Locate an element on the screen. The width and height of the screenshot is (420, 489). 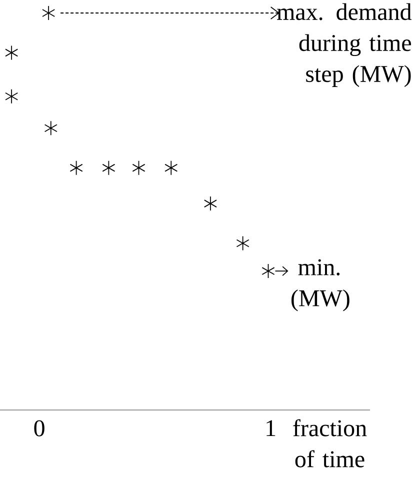
x-axis-title: fraction of time is located at coordinates (330, 443).